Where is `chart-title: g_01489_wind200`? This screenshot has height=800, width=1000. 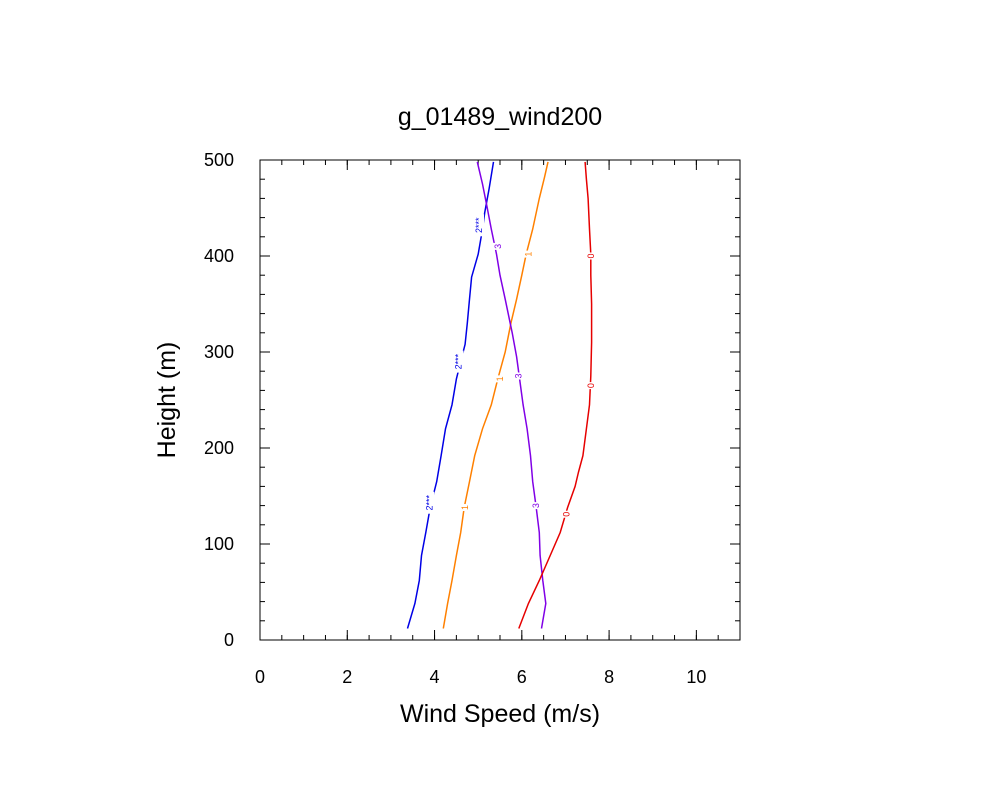 chart-title: g_01489_wind200 is located at coordinates (500, 117).